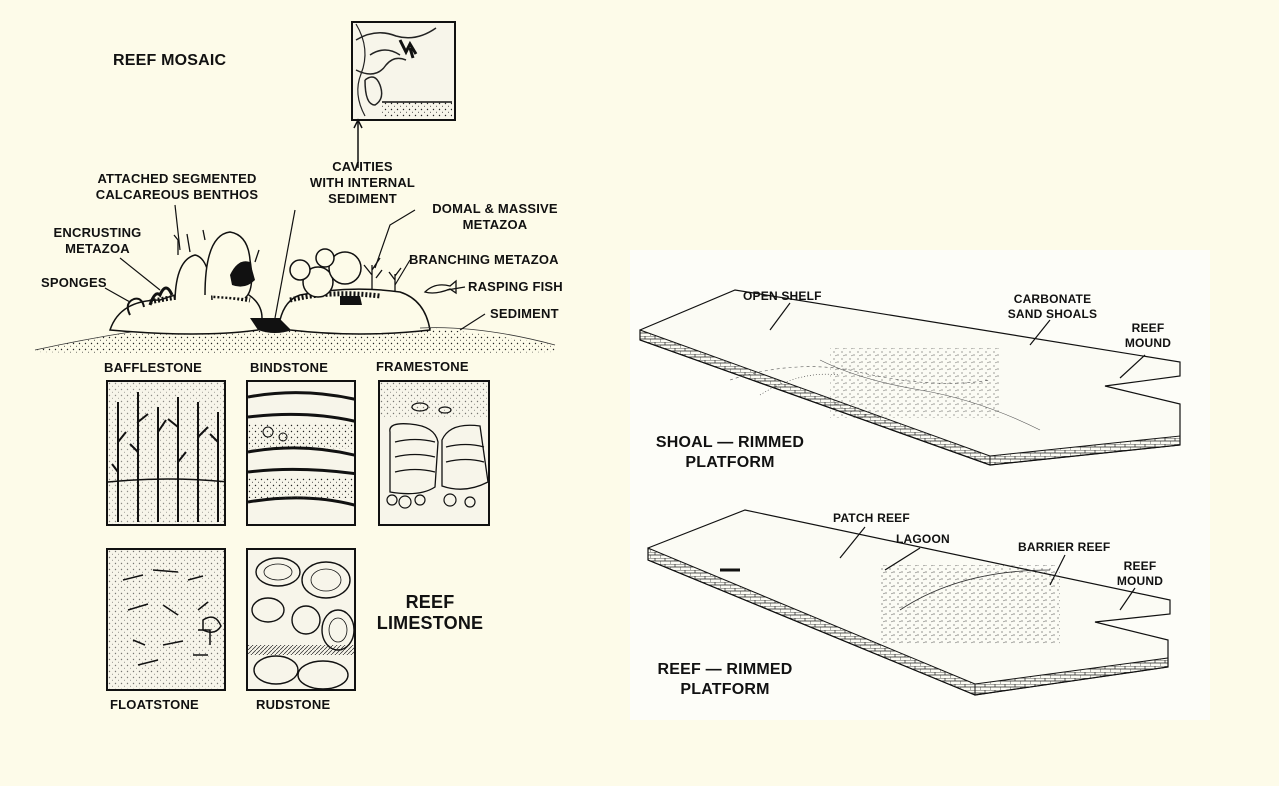 This screenshot has height=786, width=1279. What do you see at coordinates (1148, 328) in the screenshot?
I see `label-shoal-mound-line1: REEF` at bounding box center [1148, 328].